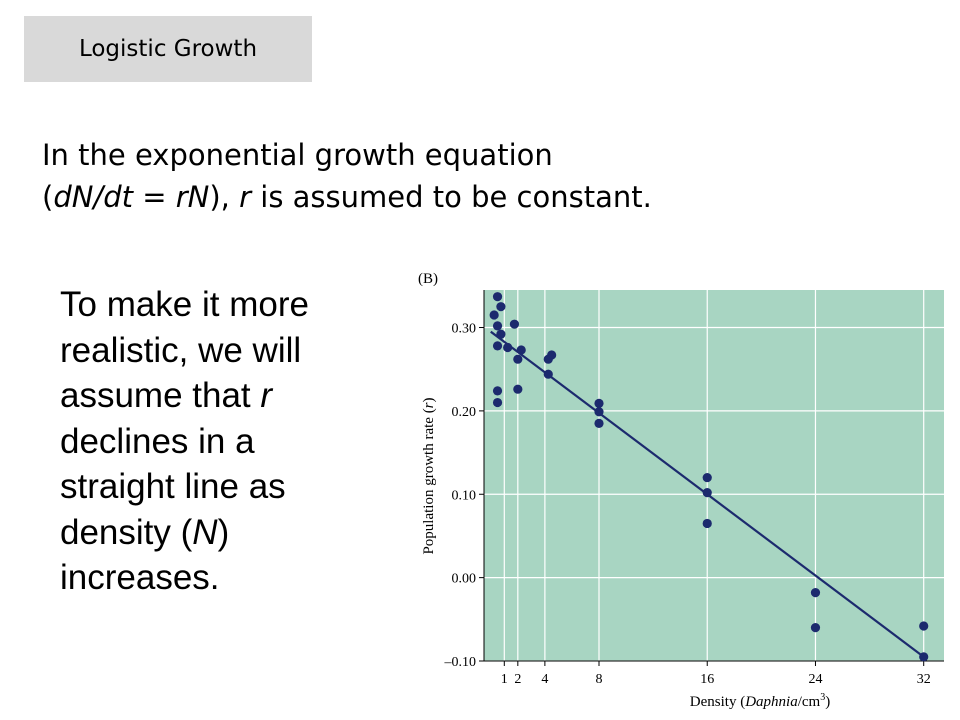 The width and height of the screenshot is (960, 720). What do you see at coordinates (48, 197) in the screenshot?
I see `intro-paren-open: (` at bounding box center [48, 197].